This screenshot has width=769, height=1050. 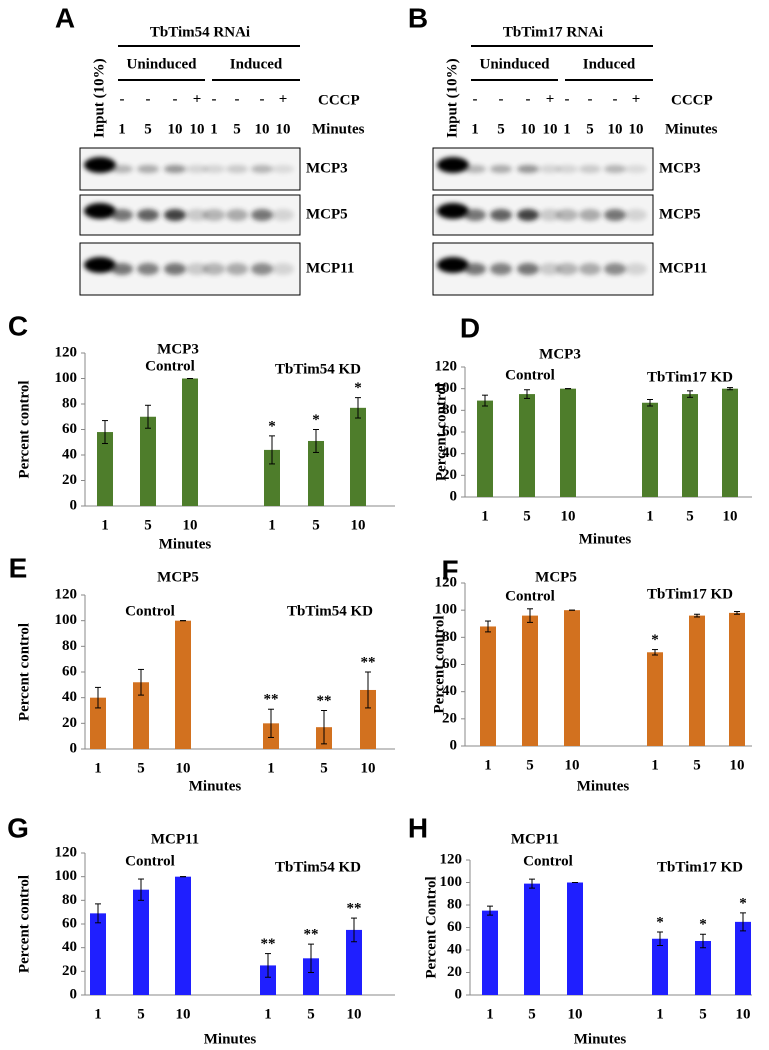 What do you see at coordinates (178, 577) in the screenshot?
I see `chart-title: MCP5` at bounding box center [178, 577].